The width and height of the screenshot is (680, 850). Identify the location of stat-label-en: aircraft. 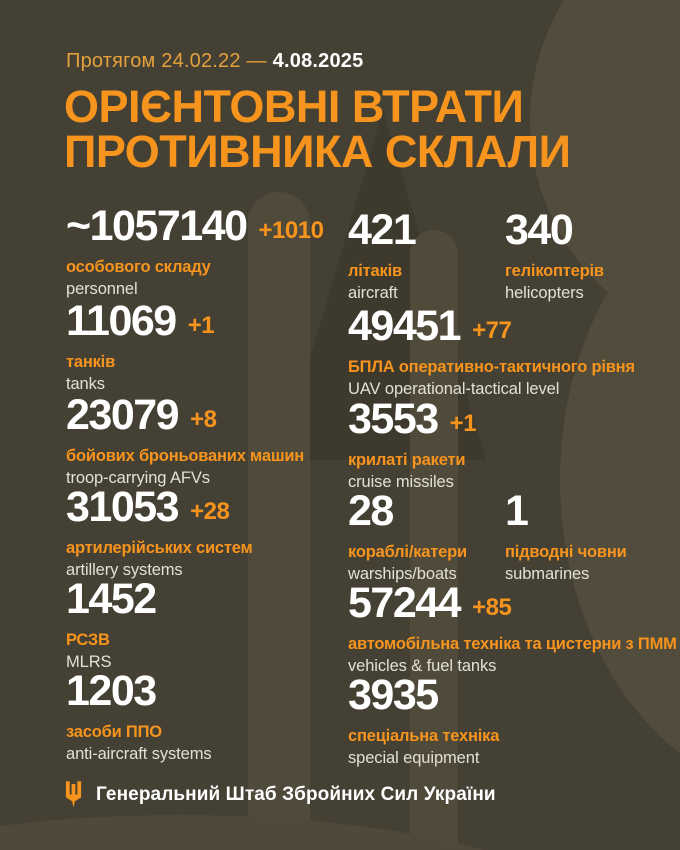
(373, 292).